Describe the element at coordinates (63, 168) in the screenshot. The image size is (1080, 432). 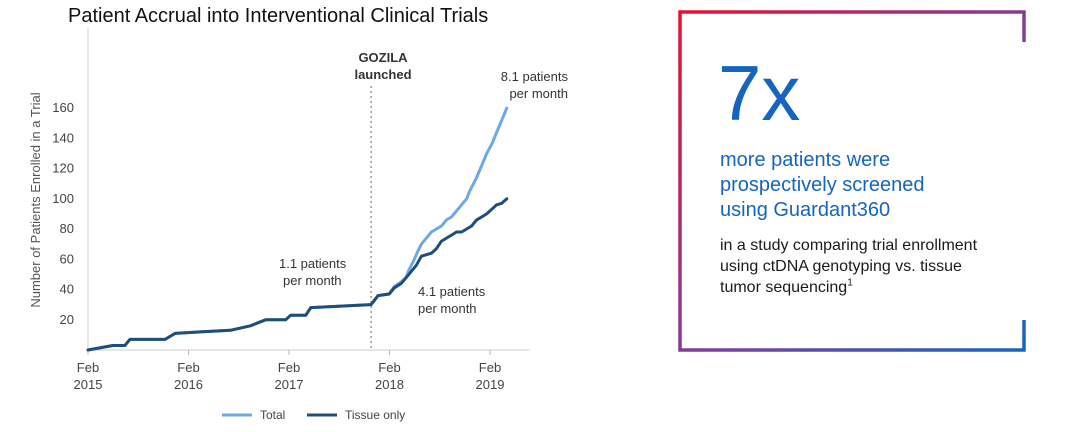
I see `y-tick-label: 120` at that location.